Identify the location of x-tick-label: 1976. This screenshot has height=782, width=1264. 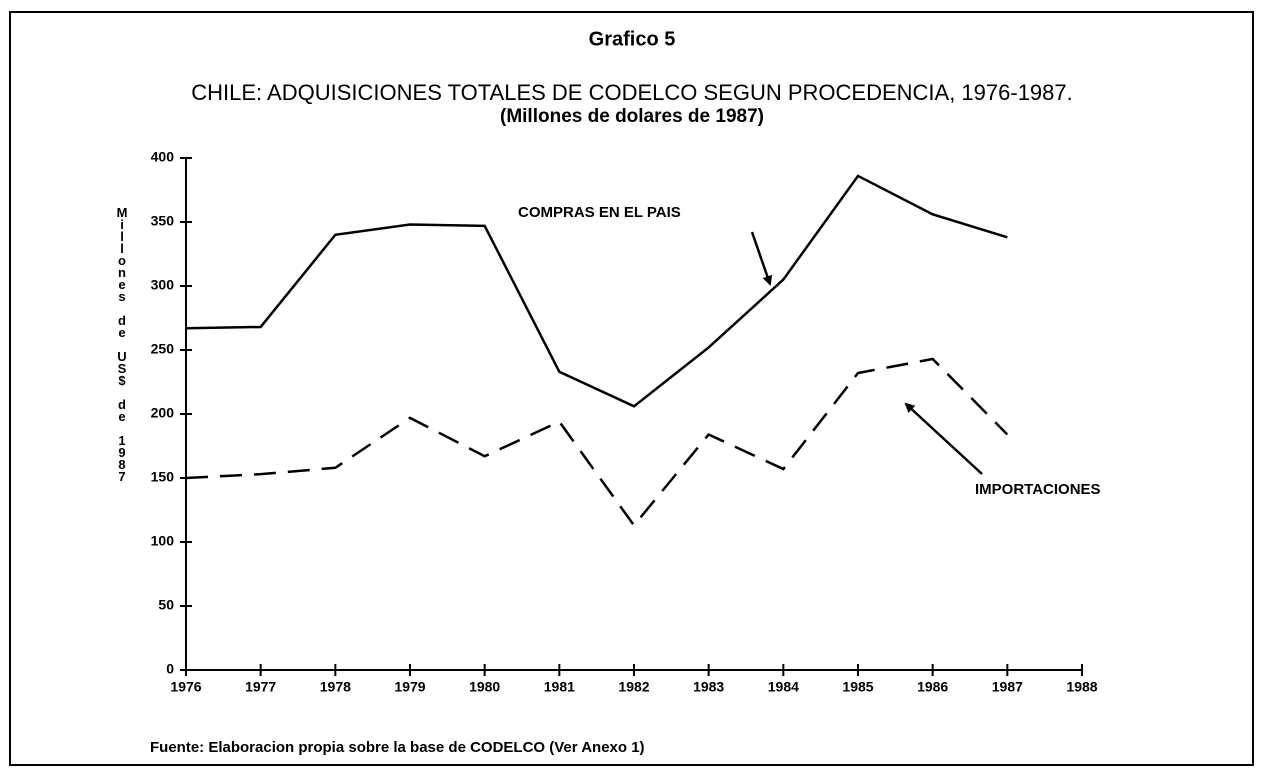
(185, 687).